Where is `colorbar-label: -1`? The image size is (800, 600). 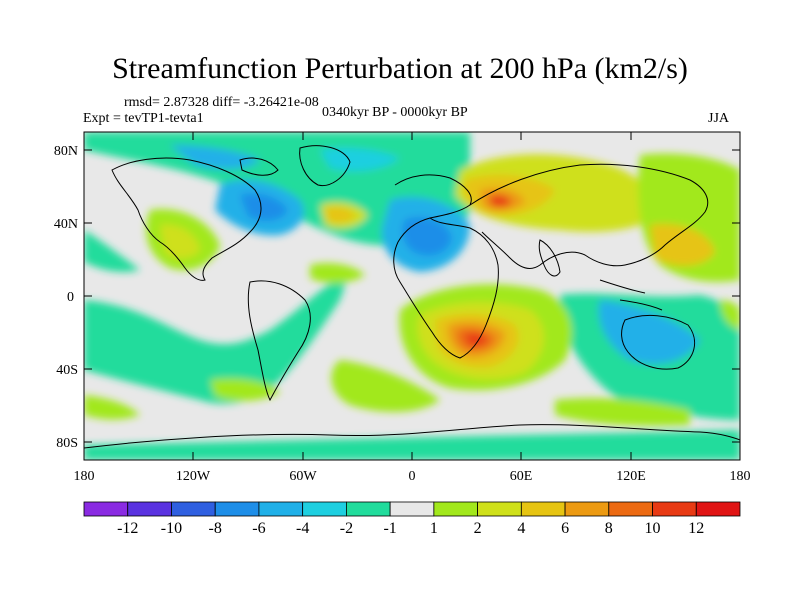
colorbar-label: -1 is located at coordinates (389, 528).